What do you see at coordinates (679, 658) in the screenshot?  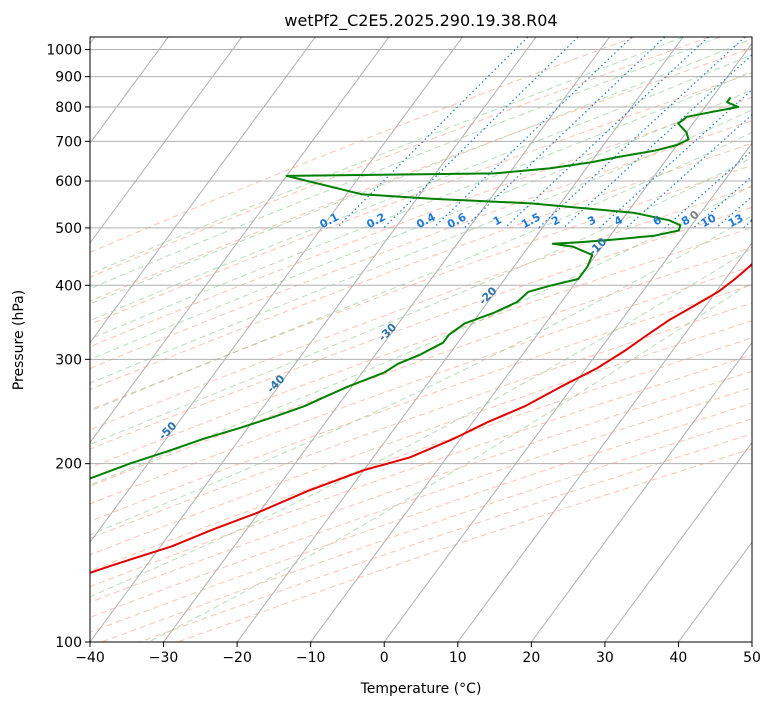 I see `x-tick-label: 40` at bounding box center [679, 658].